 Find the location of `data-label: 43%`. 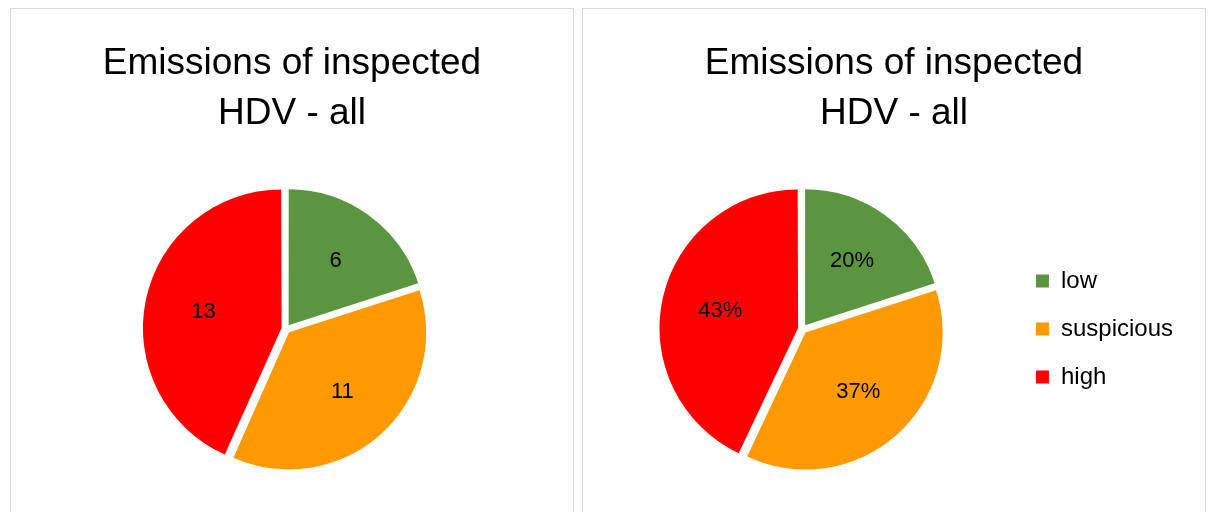

data-label: 43% is located at coordinates (720, 309).